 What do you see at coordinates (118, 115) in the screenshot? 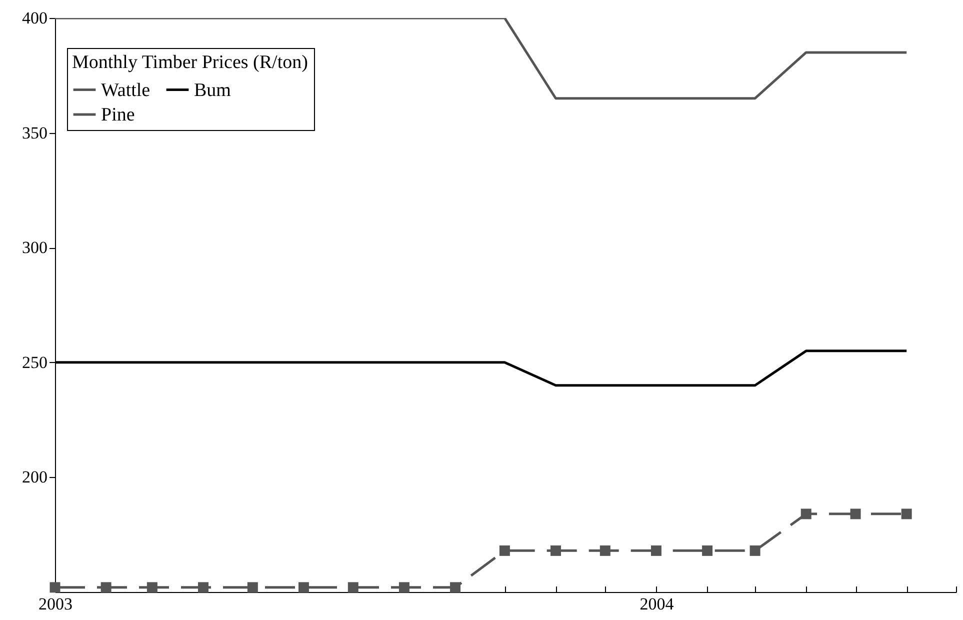
I see `legend-label: Pine` at bounding box center [118, 115].